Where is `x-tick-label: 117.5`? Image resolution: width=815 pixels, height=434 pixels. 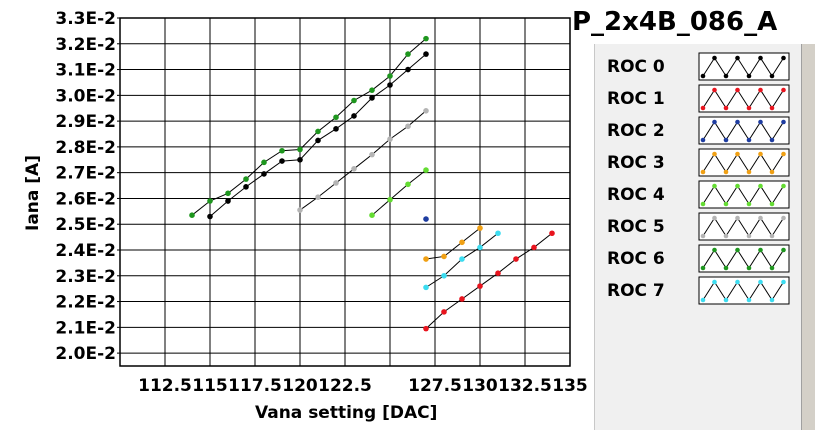
x-tick-label: 117.5 is located at coordinates (255, 386).